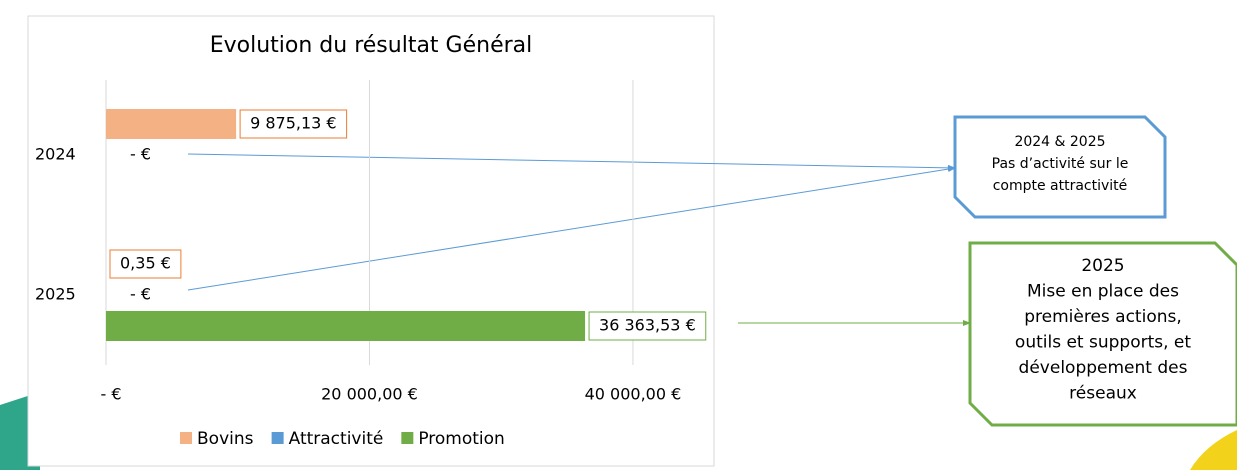  What do you see at coordinates (1103, 368) in the screenshot?
I see `callout-text: développement des` at bounding box center [1103, 368].